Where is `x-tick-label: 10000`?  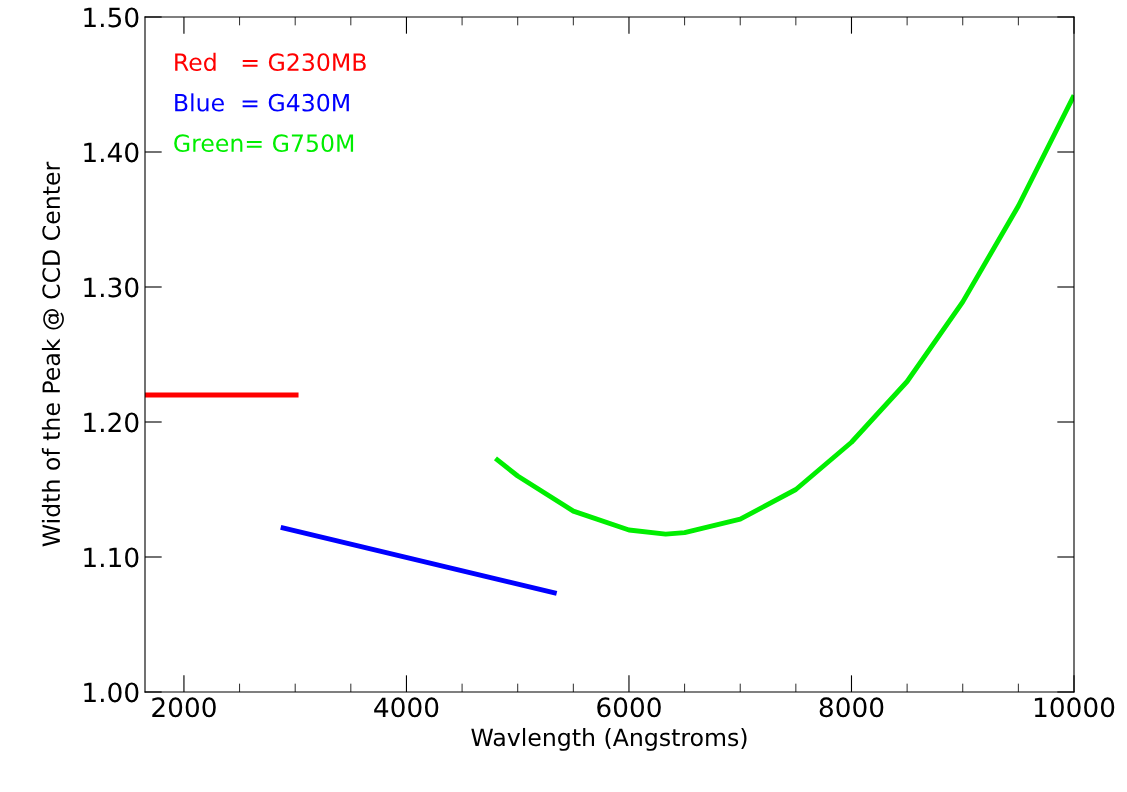
x-tick-label: 10000 is located at coordinates (1074, 707).